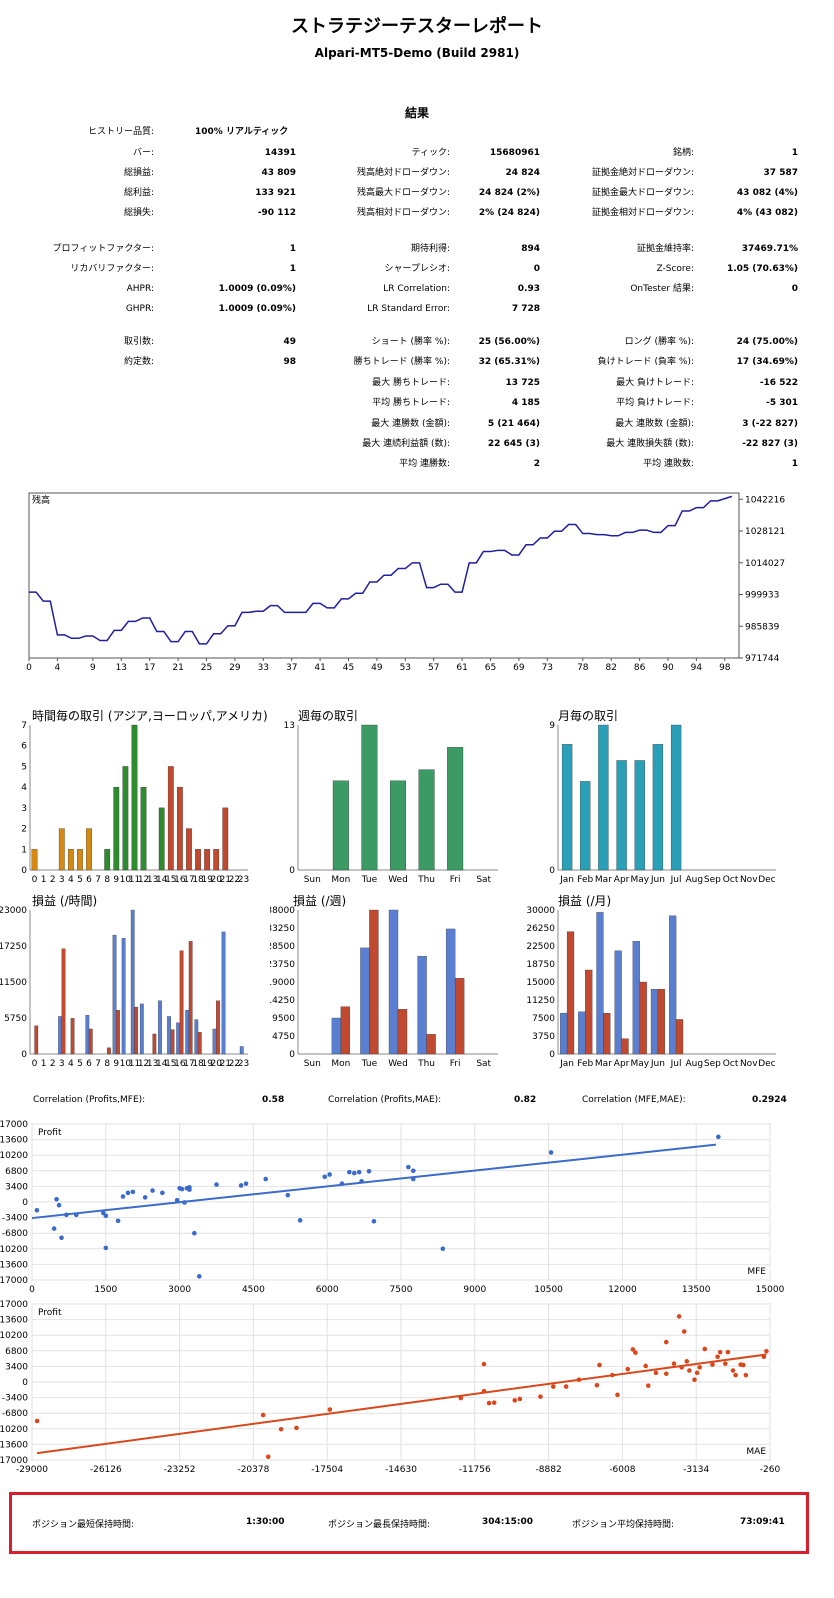 Image resolution: width=834 pixels, height=1598 pixels. I want to click on monthly-trades-chart: 0 9 Jan Feb Mar Apr May Jun Jul Aug Sep Oct Nov Dec, so click(662, 803).